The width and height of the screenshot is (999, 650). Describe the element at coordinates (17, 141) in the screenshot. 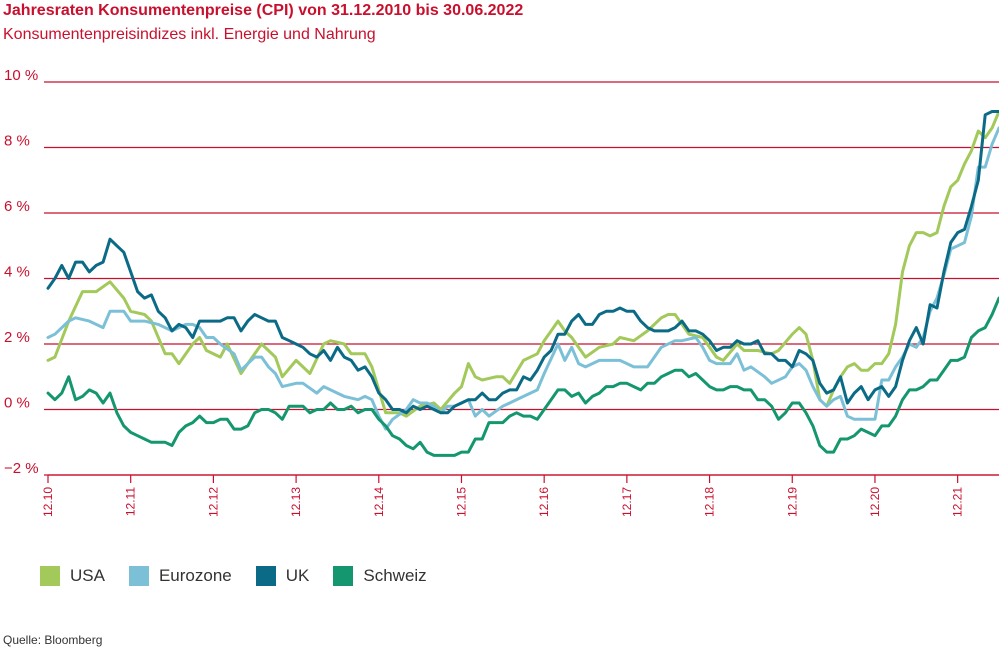

I see `y-tick-label: 8 %` at that location.